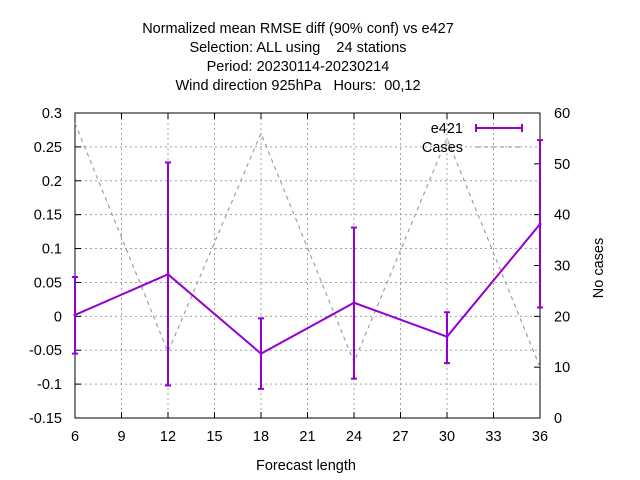 The height and width of the screenshot is (480, 640). Describe the element at coordinates (306, 466) in the screenshot. I see `x-axis-label: Forecast length` at that location.